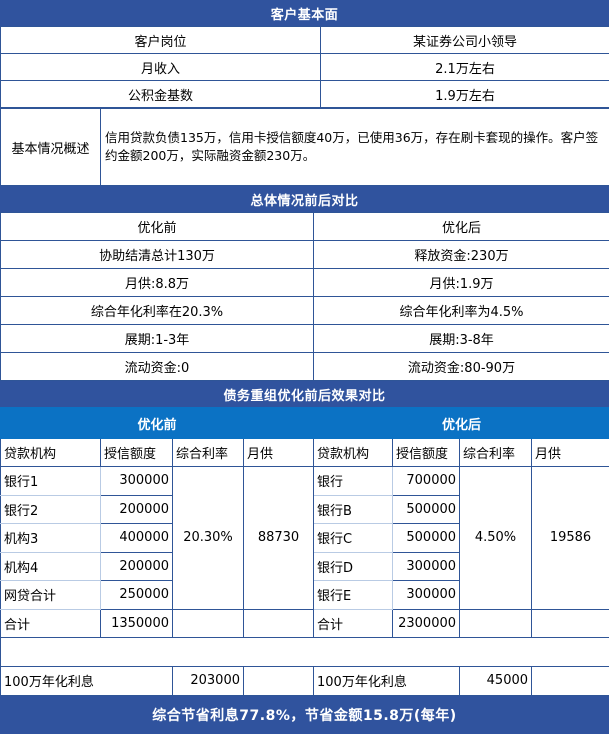  I want to click on basic-summary-label: 基本情况概述, so click(51, 147).